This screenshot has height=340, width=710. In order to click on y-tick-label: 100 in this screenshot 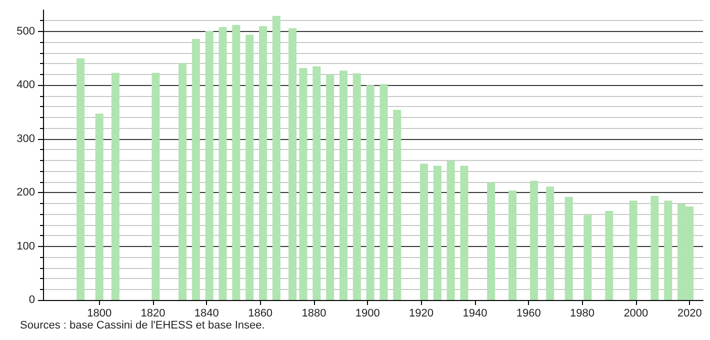, I will do `click(25, 246)`.